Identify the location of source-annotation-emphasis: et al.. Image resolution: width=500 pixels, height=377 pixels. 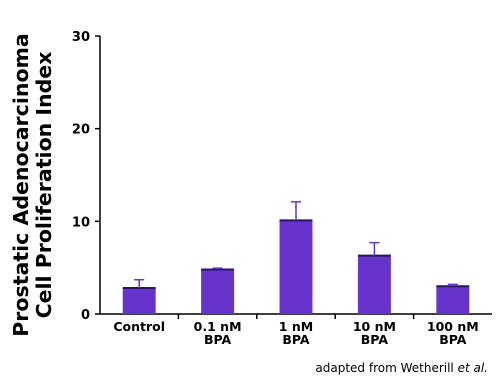
(473, 368).